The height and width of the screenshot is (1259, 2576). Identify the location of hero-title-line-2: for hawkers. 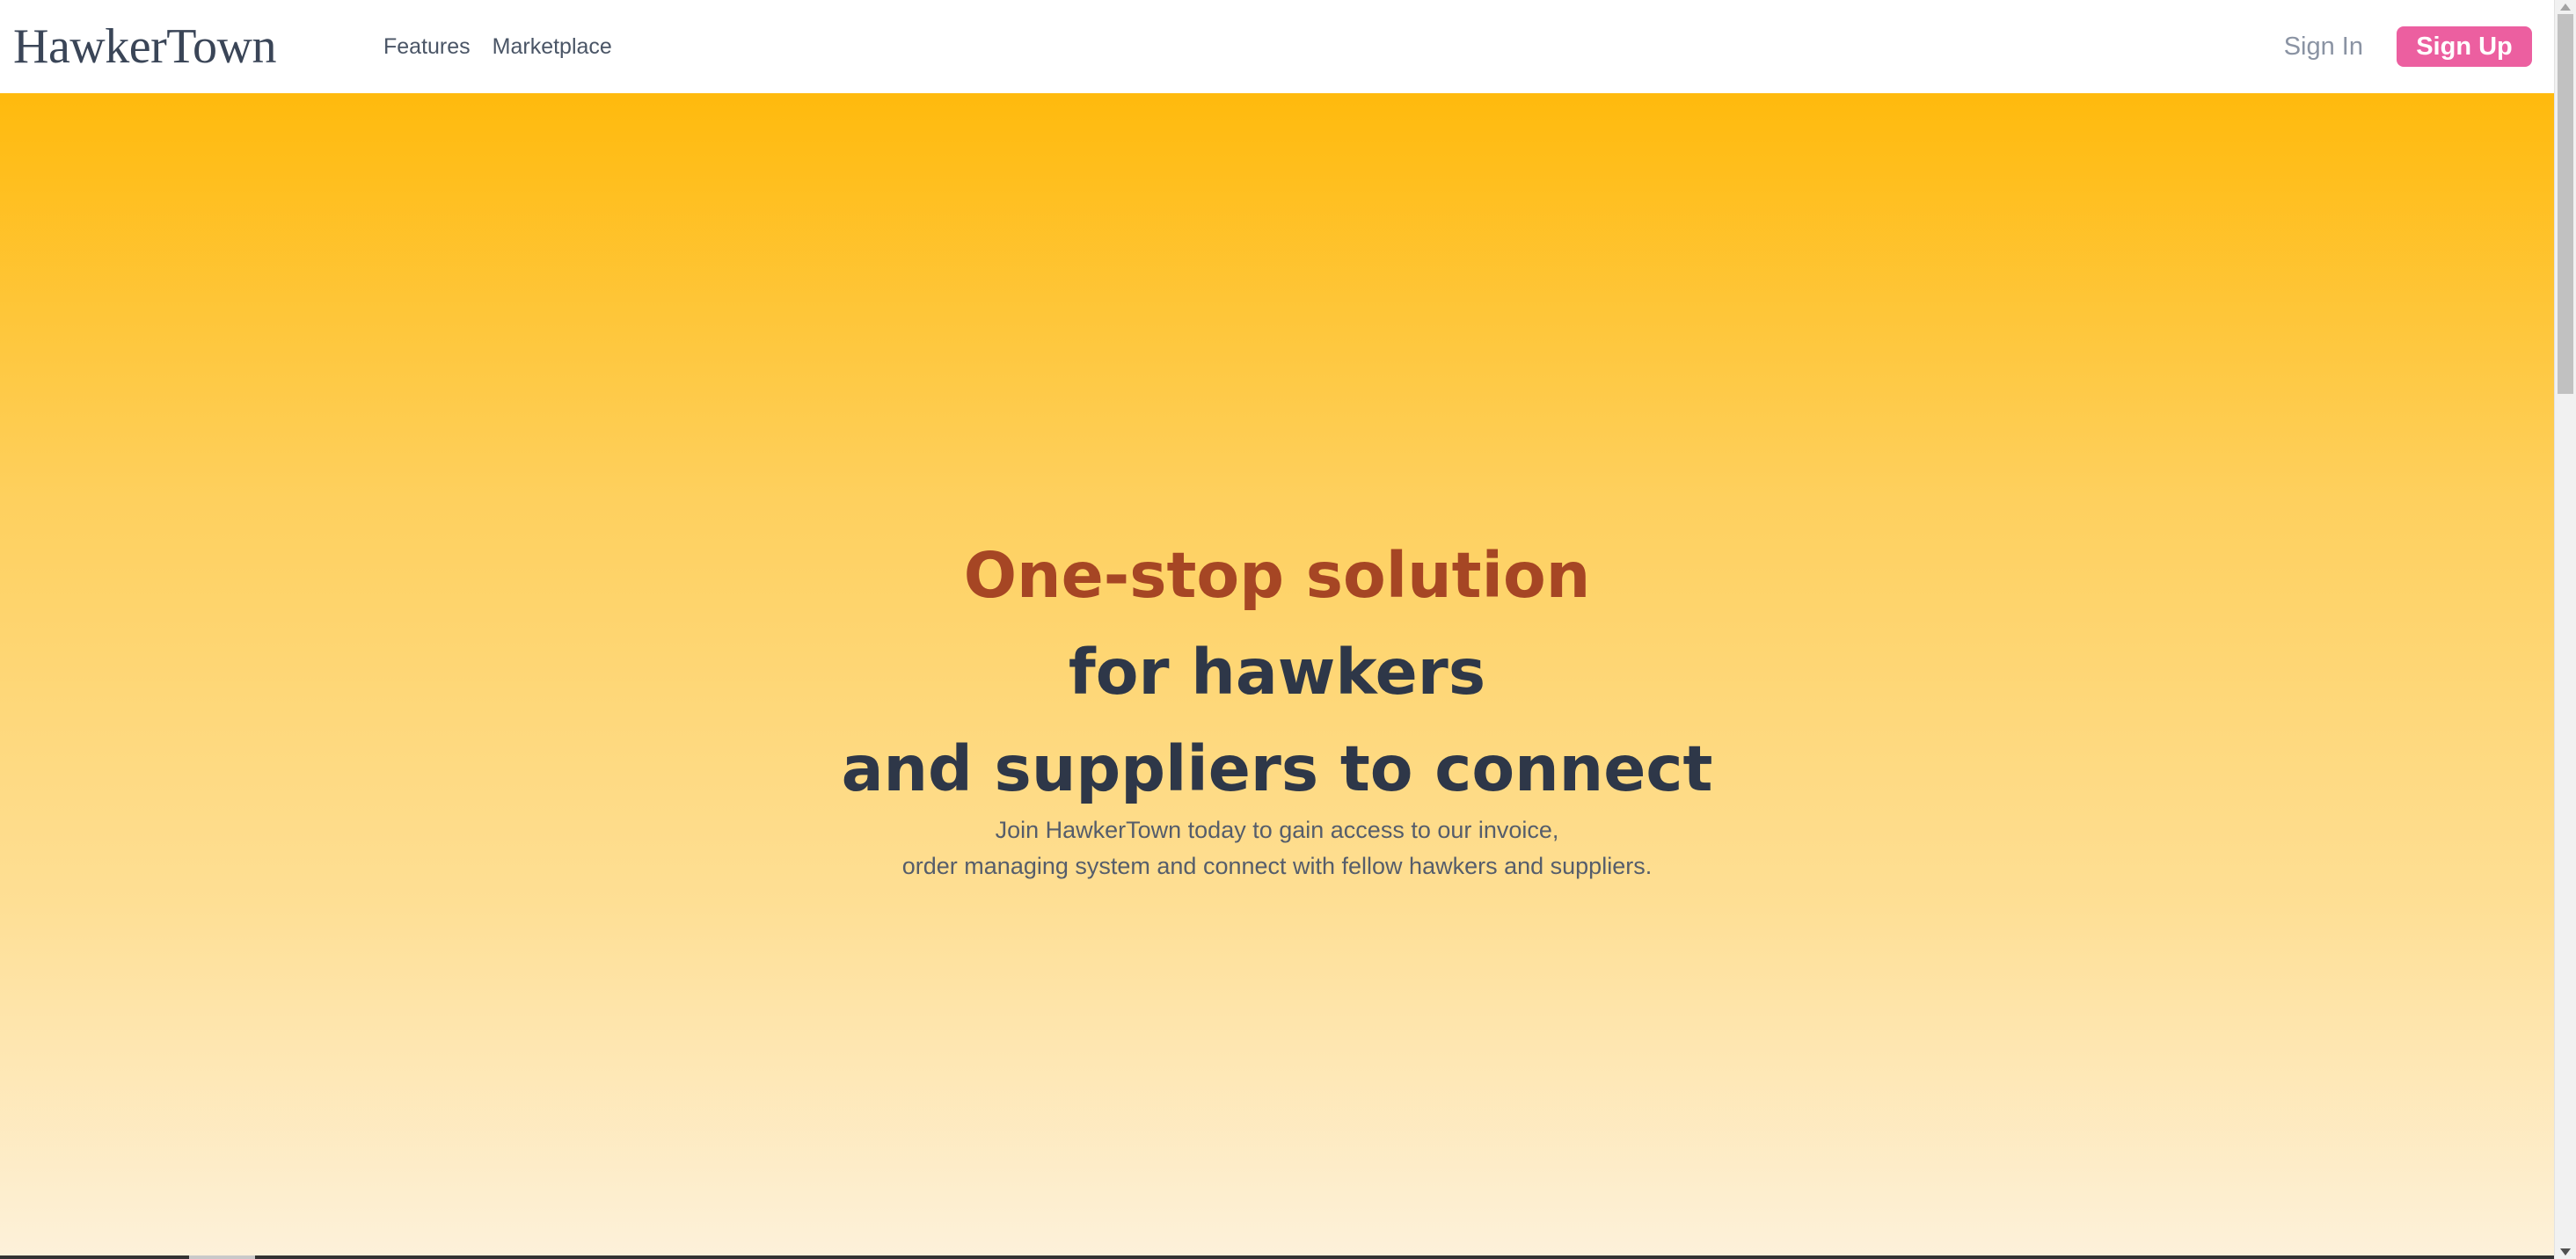
(1277, 673).